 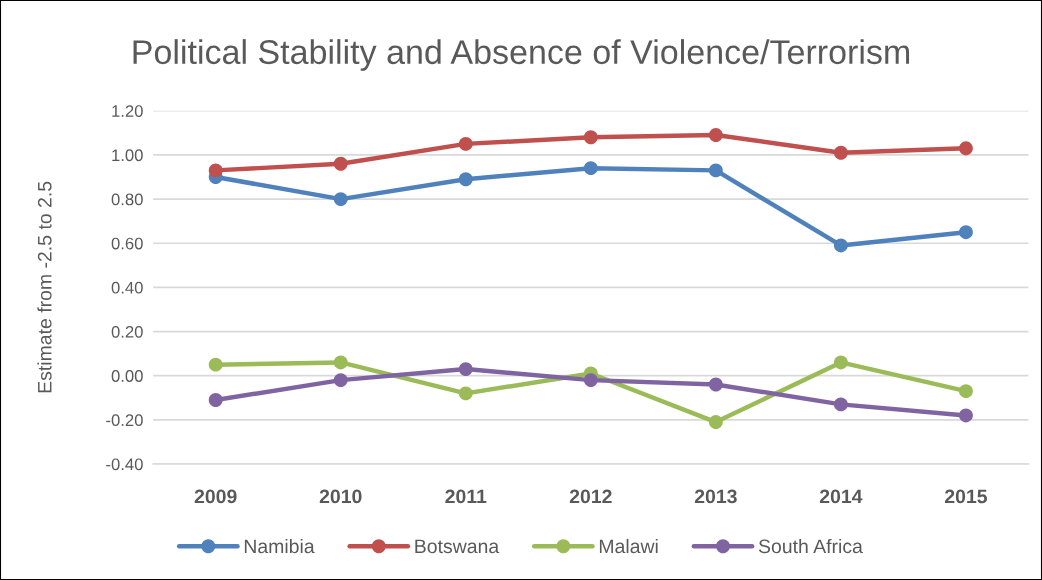 I want to click on y-tick-label: 0.20, so click(x=127, y=331).